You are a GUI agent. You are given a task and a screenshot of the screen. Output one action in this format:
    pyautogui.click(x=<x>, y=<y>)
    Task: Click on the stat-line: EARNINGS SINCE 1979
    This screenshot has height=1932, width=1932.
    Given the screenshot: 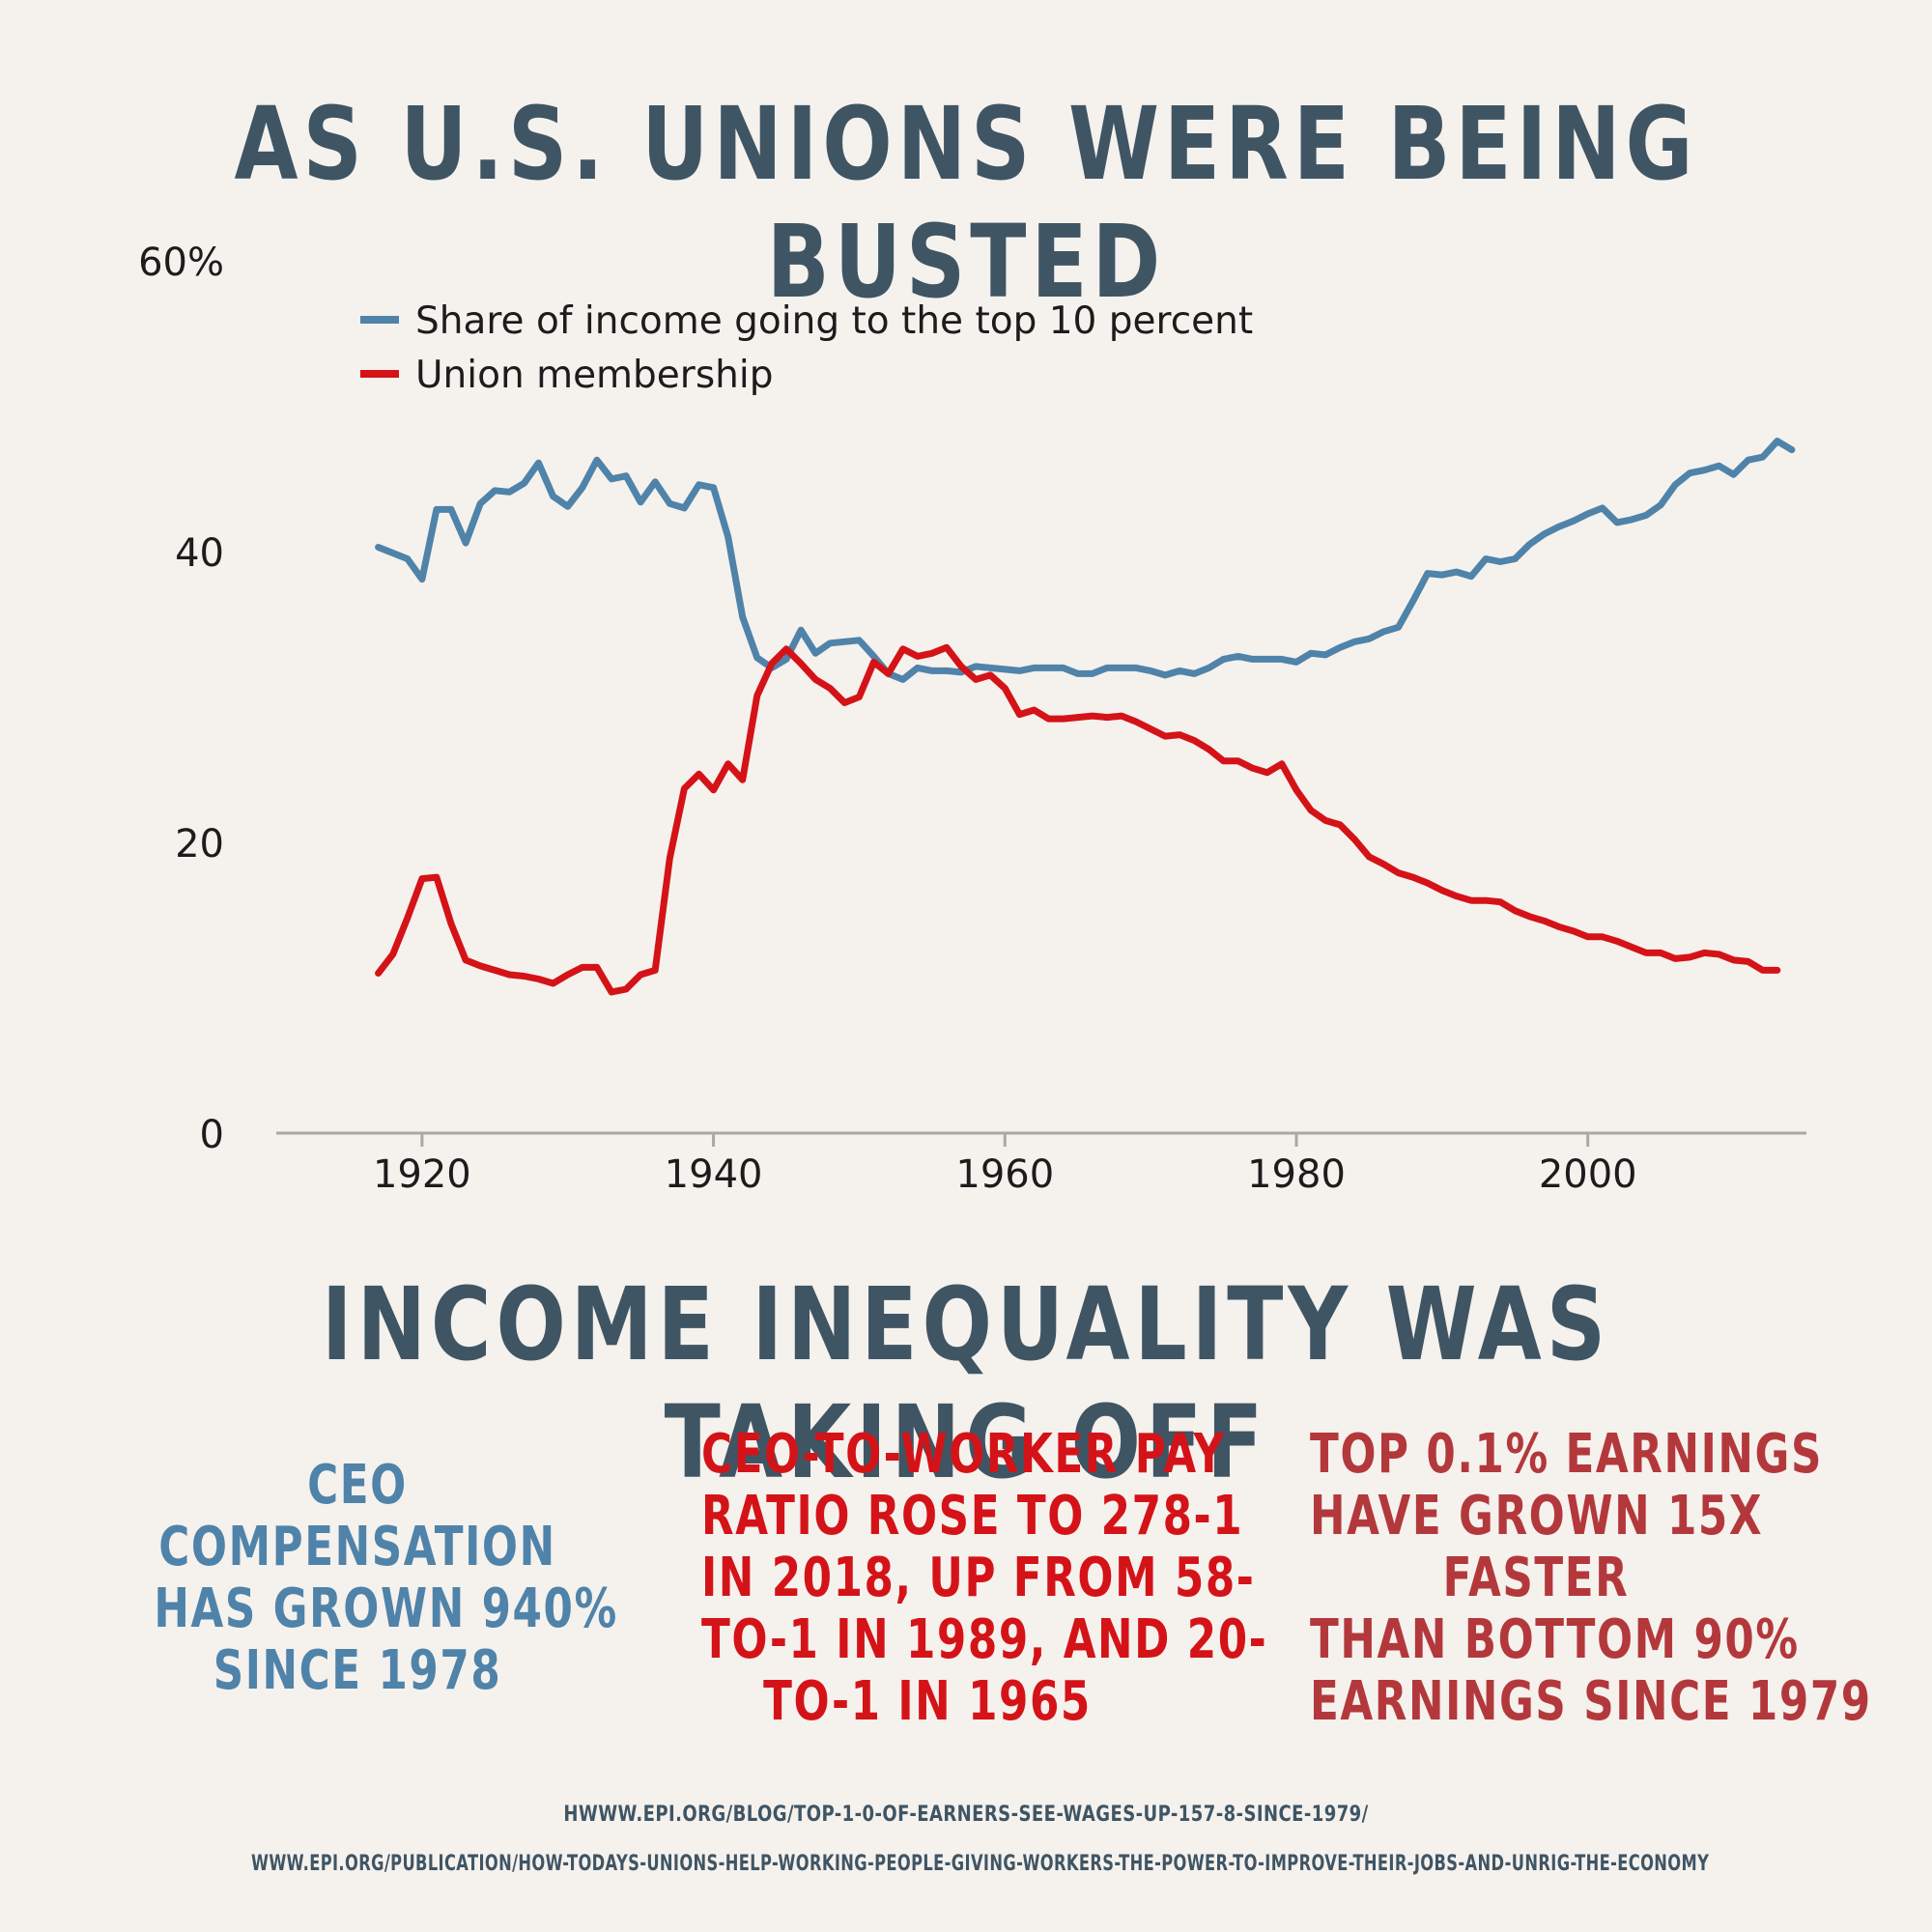 What is the action you would take?
    pyautogui.click(x=1591, y=1701)
    